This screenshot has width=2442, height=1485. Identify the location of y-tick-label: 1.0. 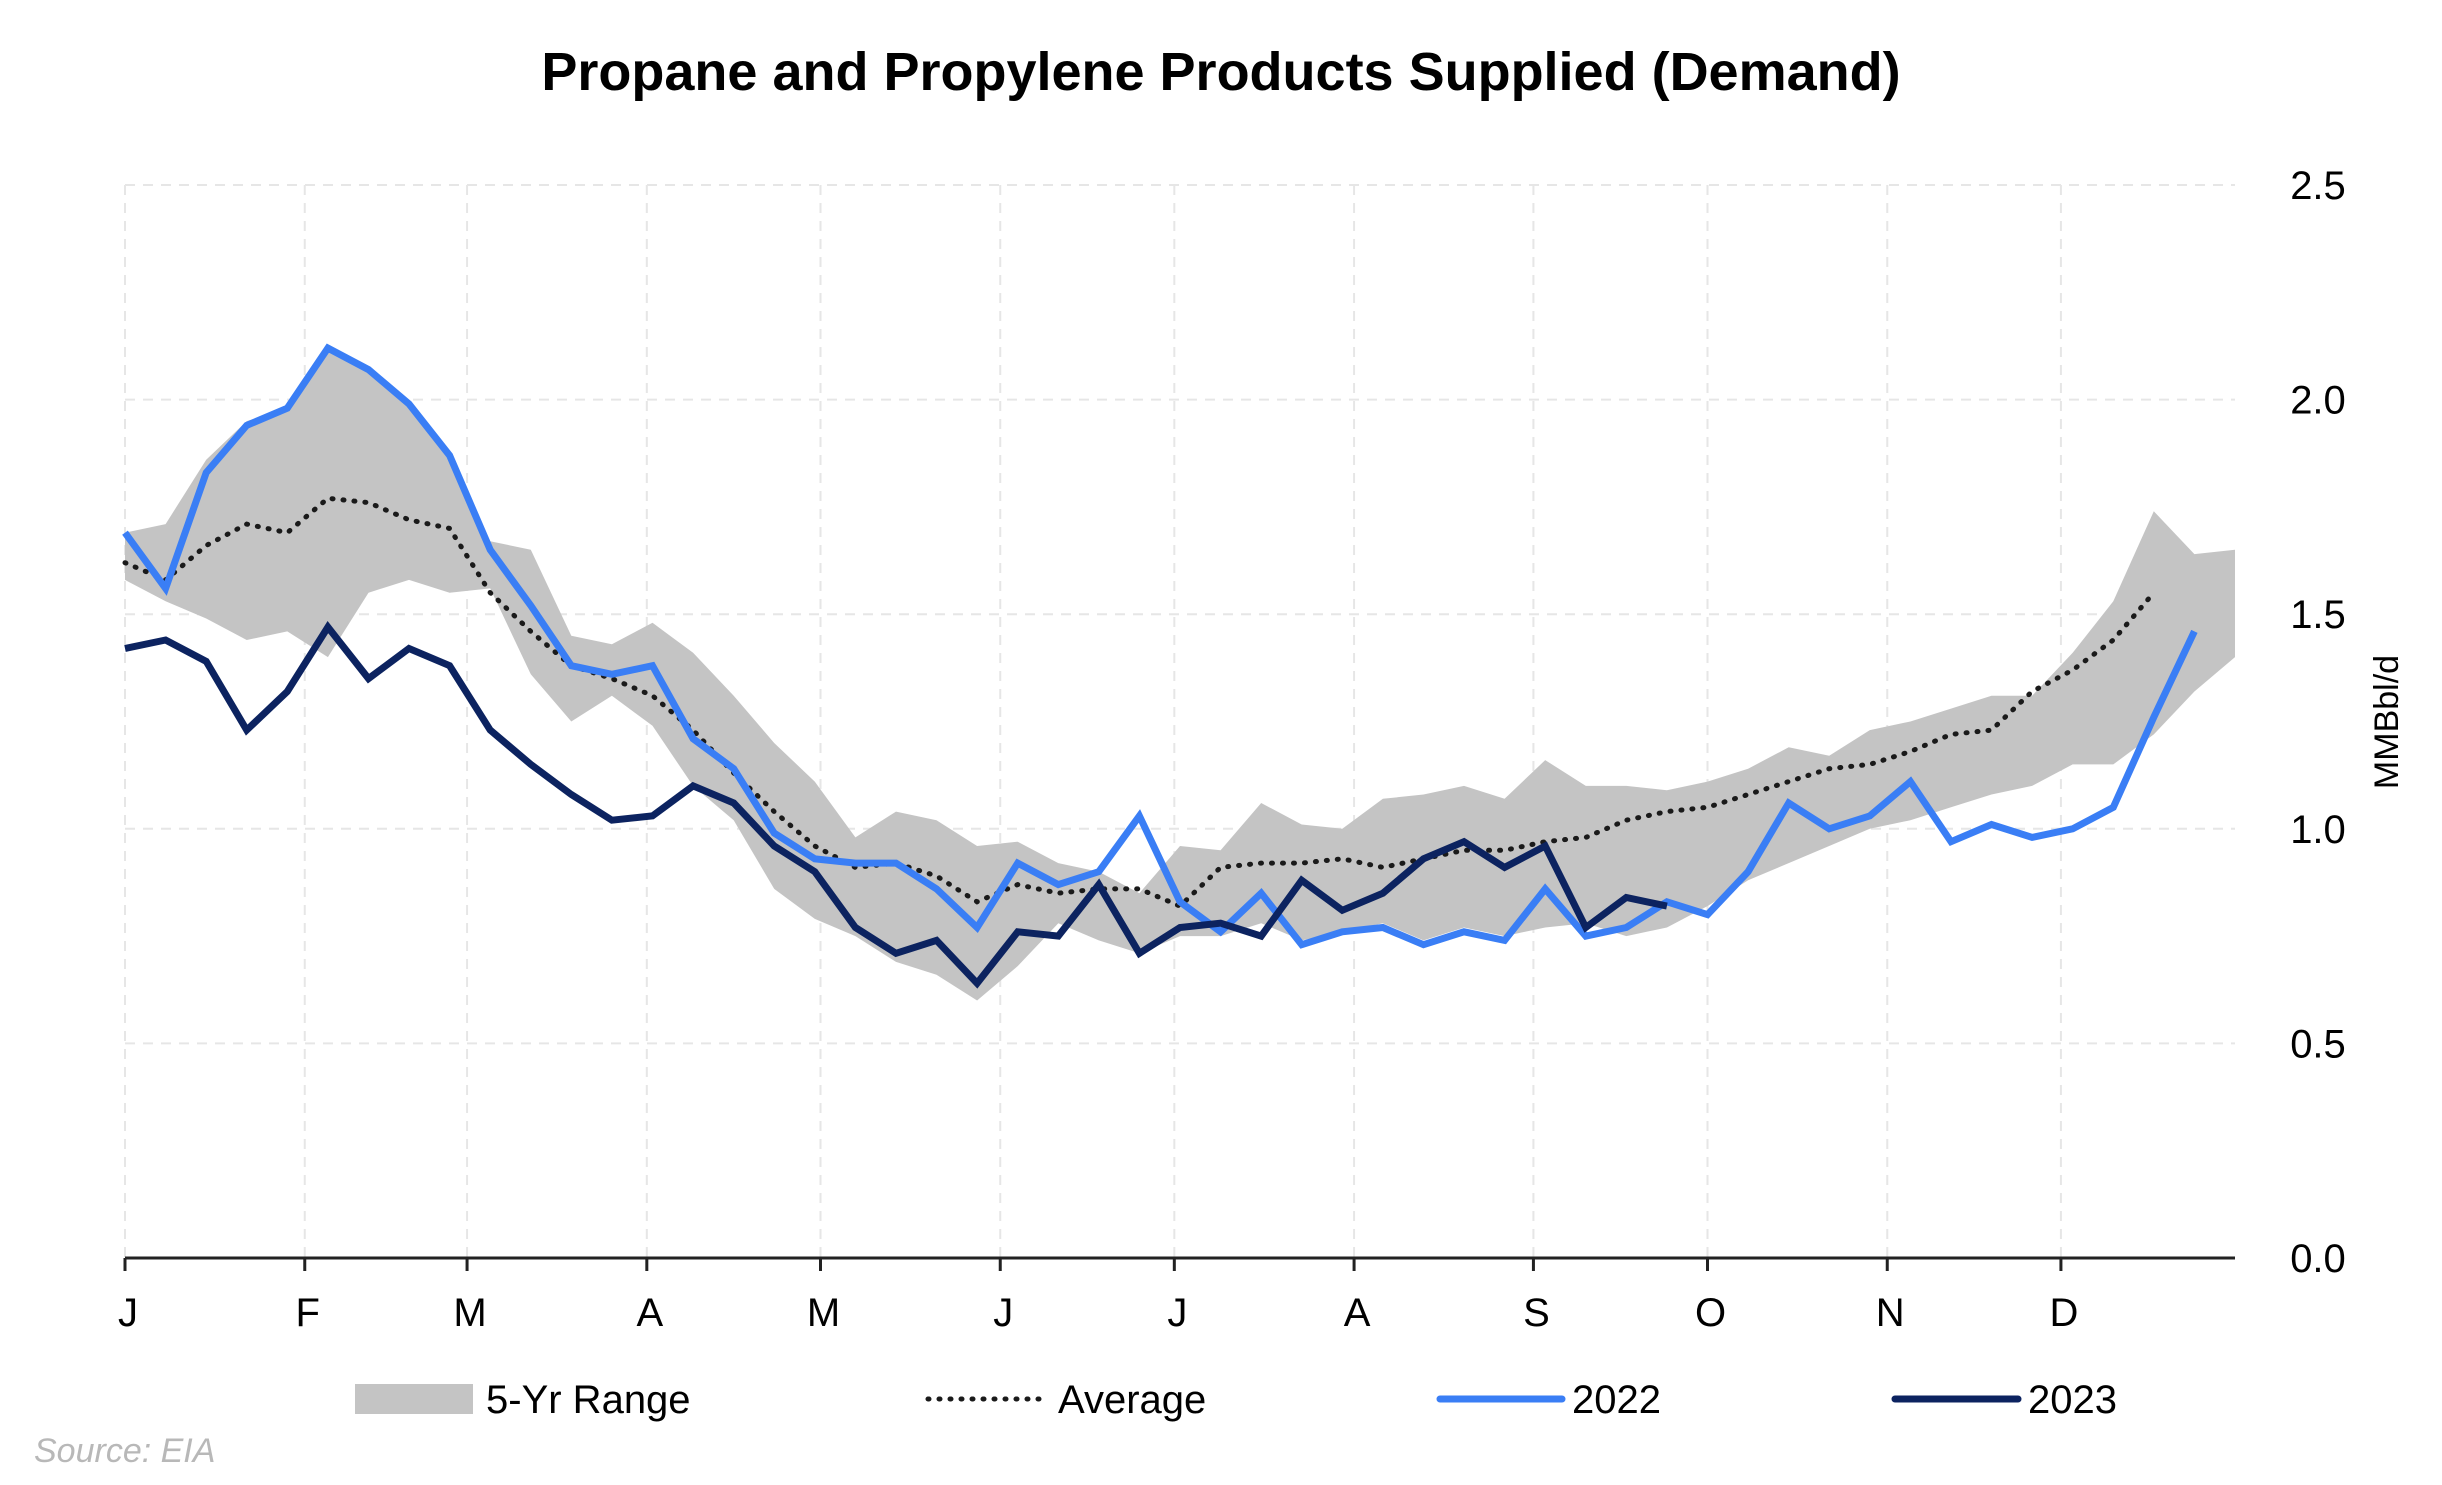
(2318, 830).